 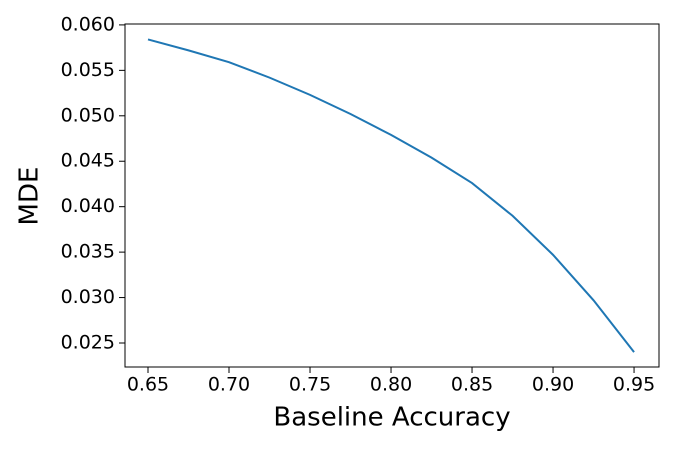 What do you see at coordinates (391, 385) in the screenshot?
I see `x-tick-label: 0.80` at bounding box center [391, 385].